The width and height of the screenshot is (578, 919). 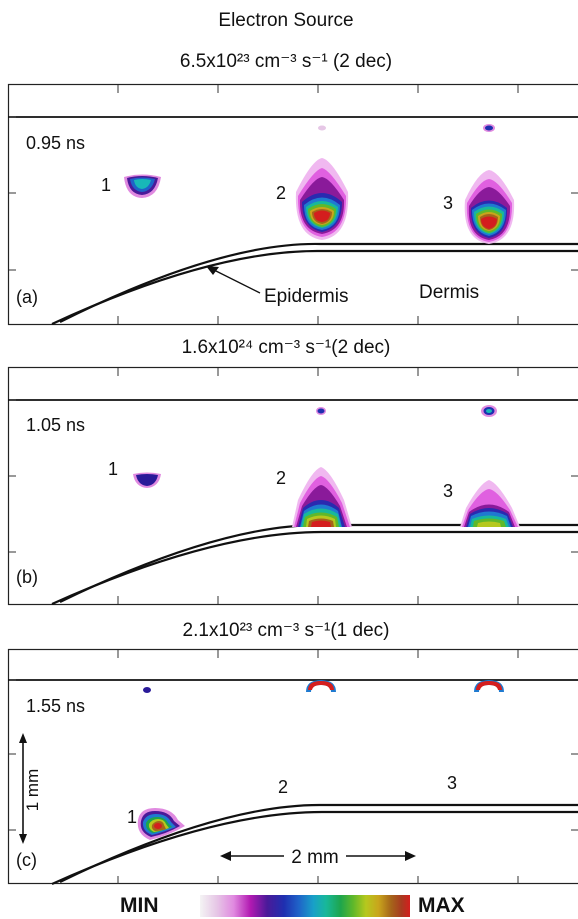 I want to click on color-scale-max-label: MAX, so click(x=441, y=905).